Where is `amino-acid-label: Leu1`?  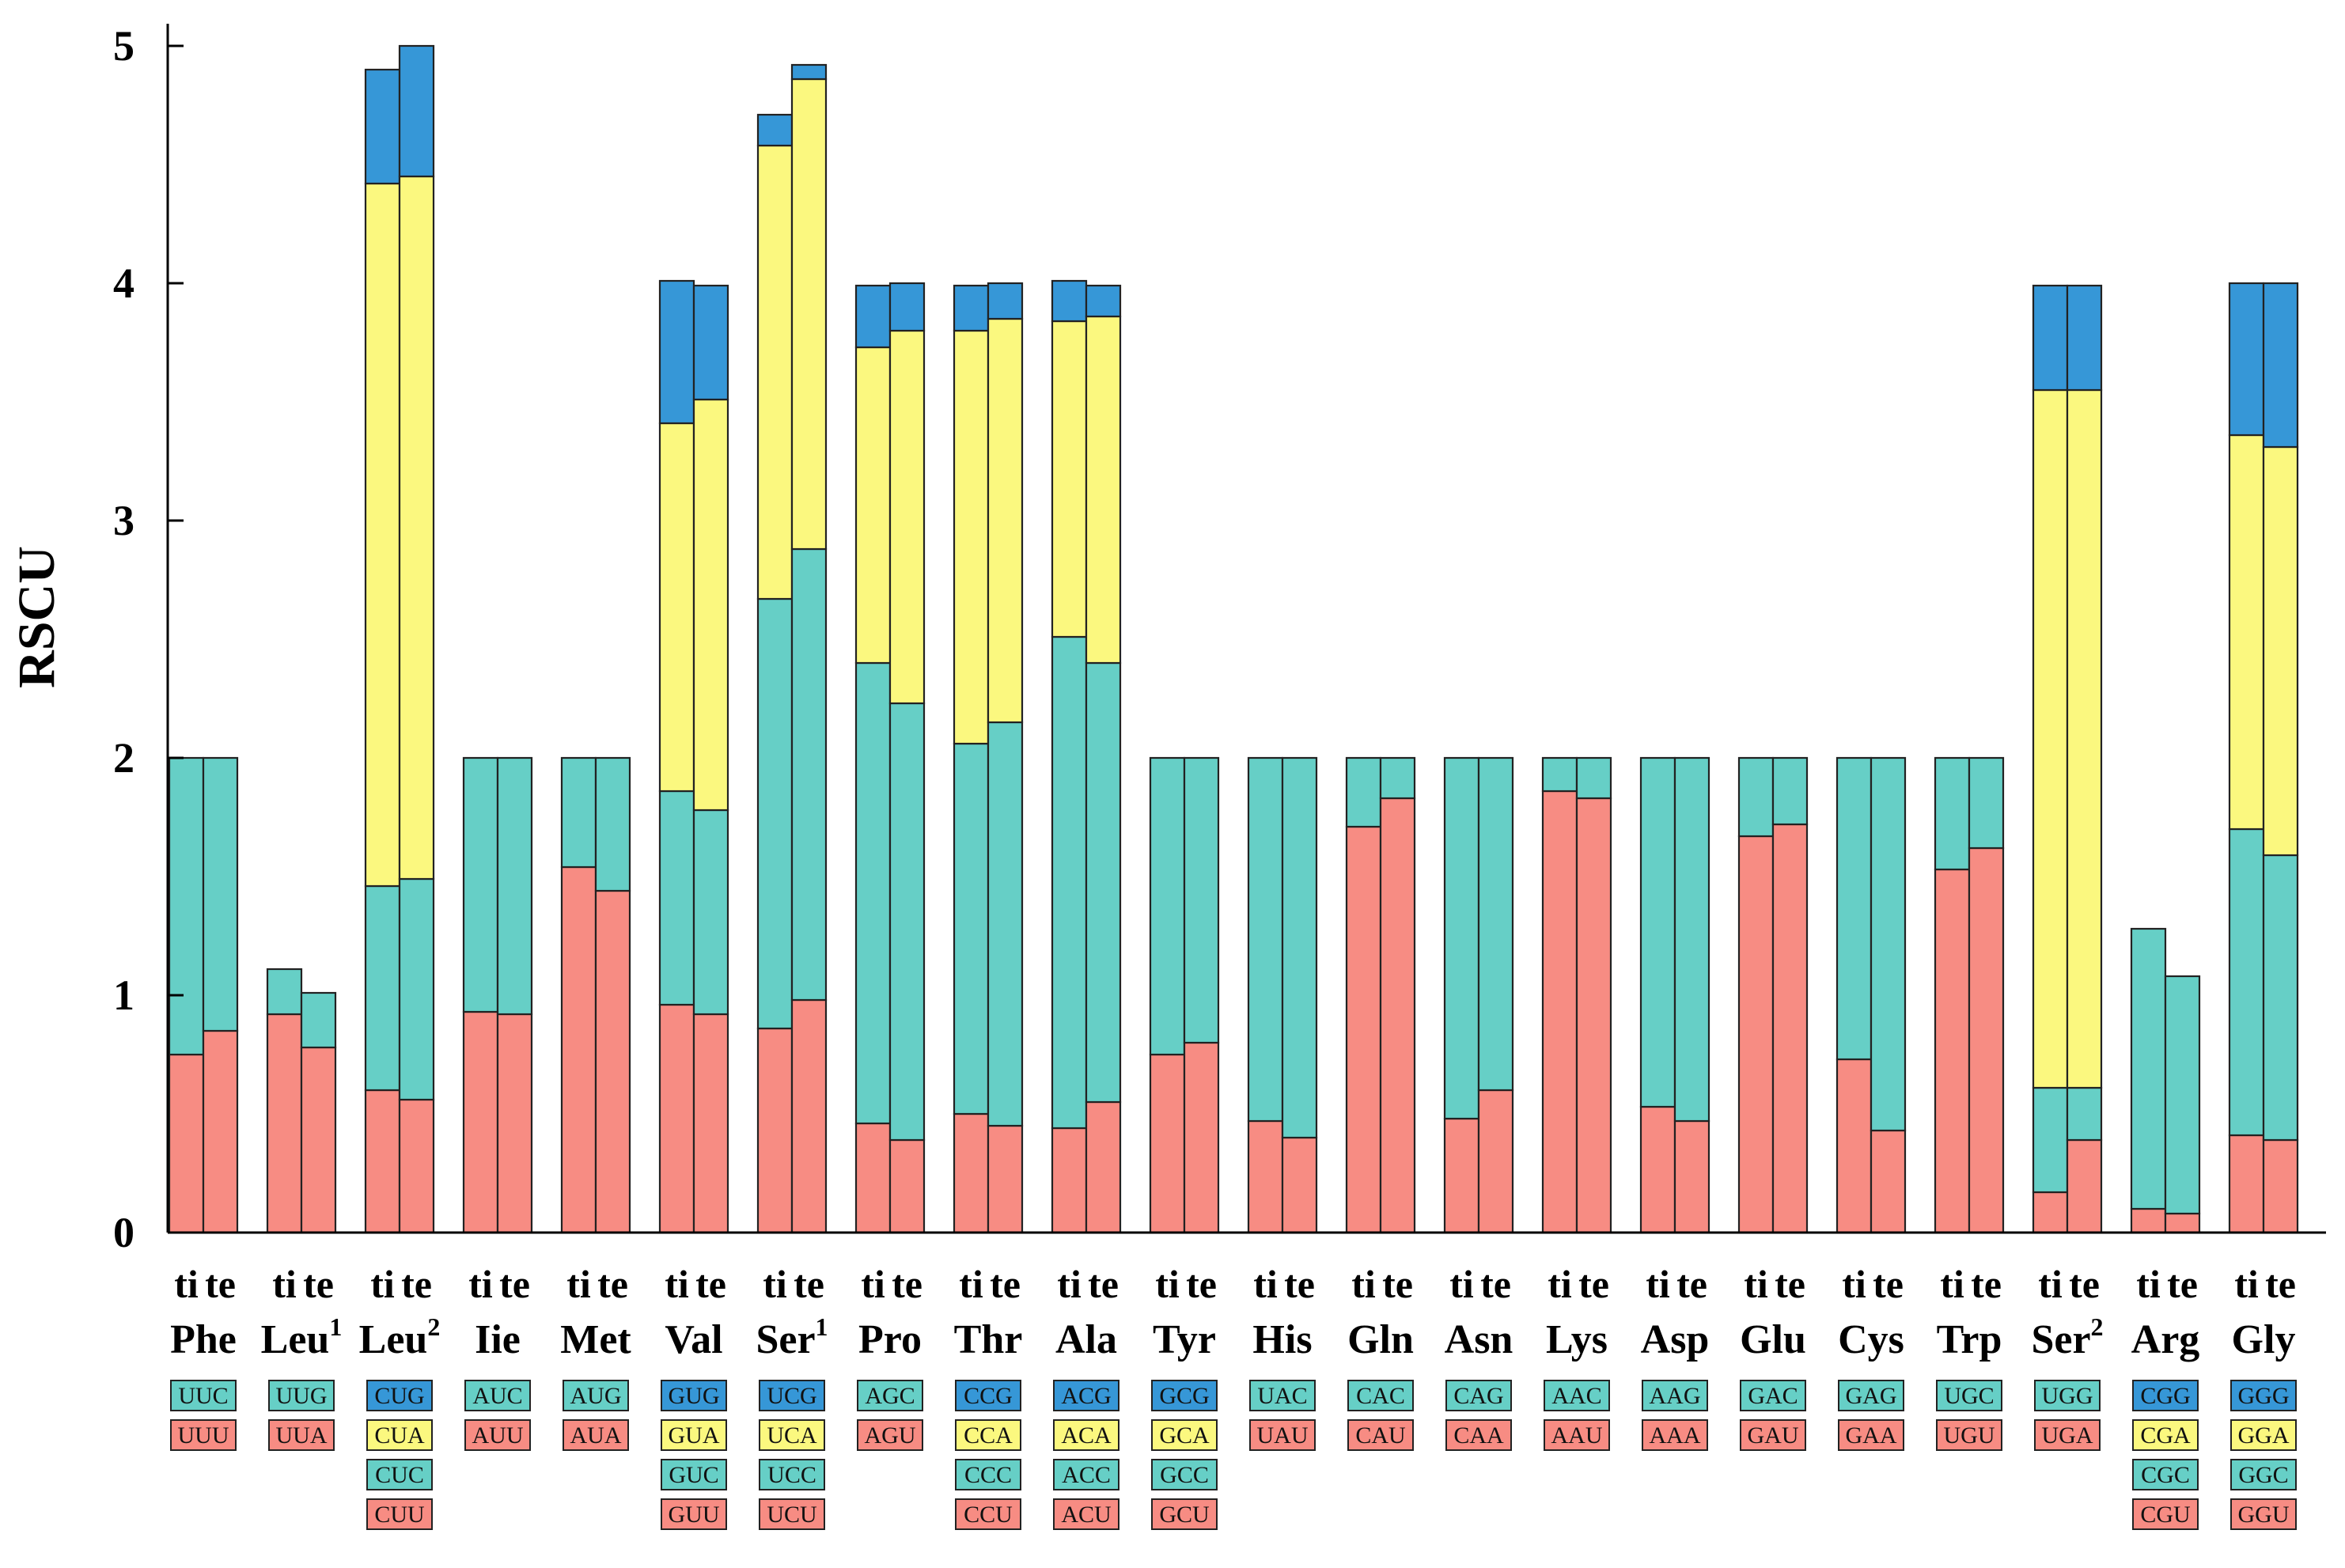
amino-acid-label: Leu1 is located at coordinates (302, 1337).